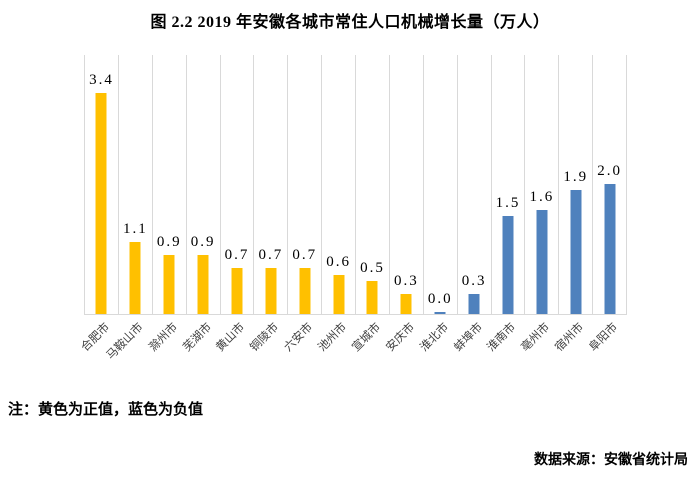  Describe the element at coordinates (128, 208) in the screenshot. I see `category-cell: 1.1 马鞍山市` at that location.